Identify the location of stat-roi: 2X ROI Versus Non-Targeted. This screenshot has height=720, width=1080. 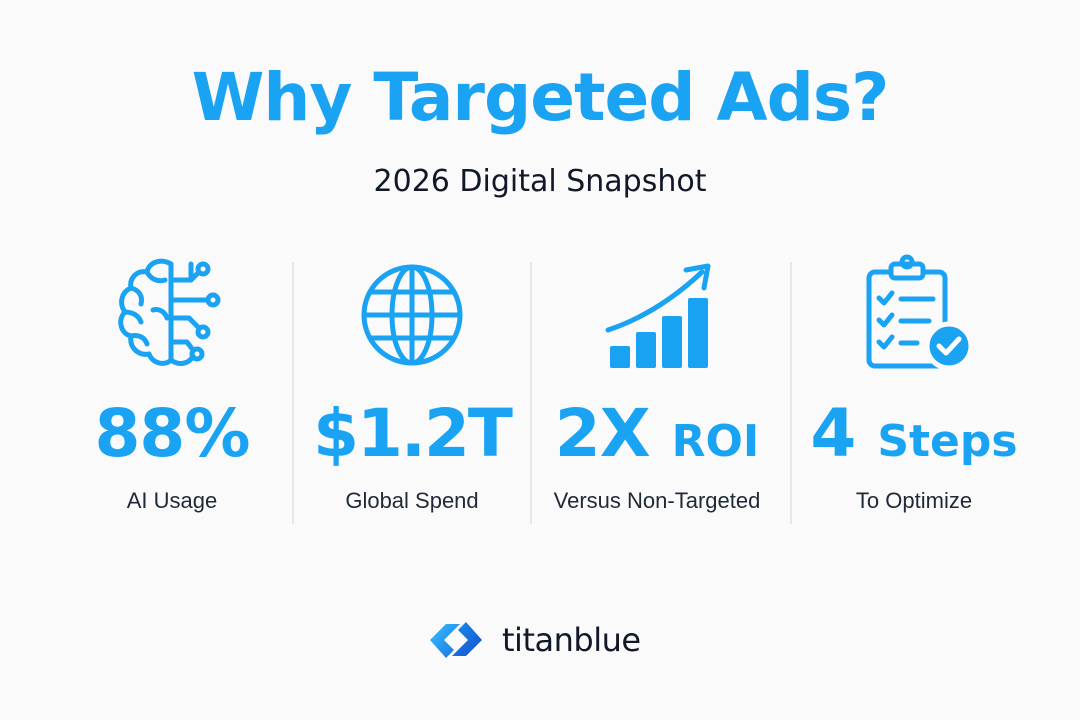
(657, 390).